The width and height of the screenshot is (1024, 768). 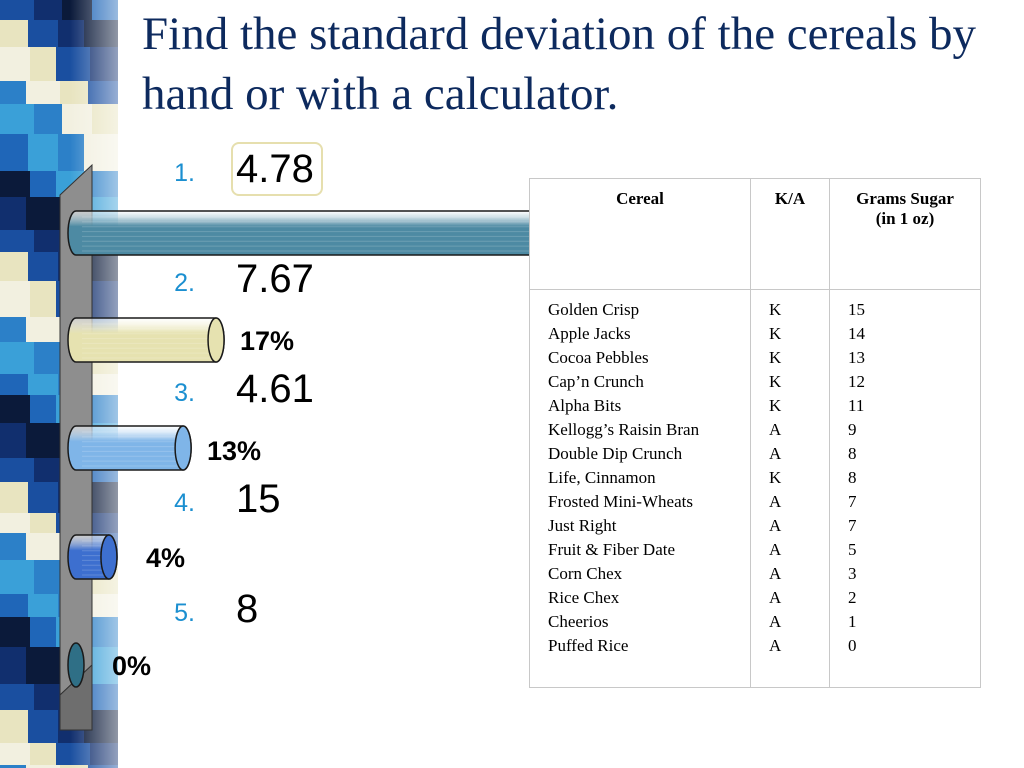 What do you see at coordinates (275, 389) in the screenshot?
I see `option-value: 4.61` at bounding box center [275, 389].